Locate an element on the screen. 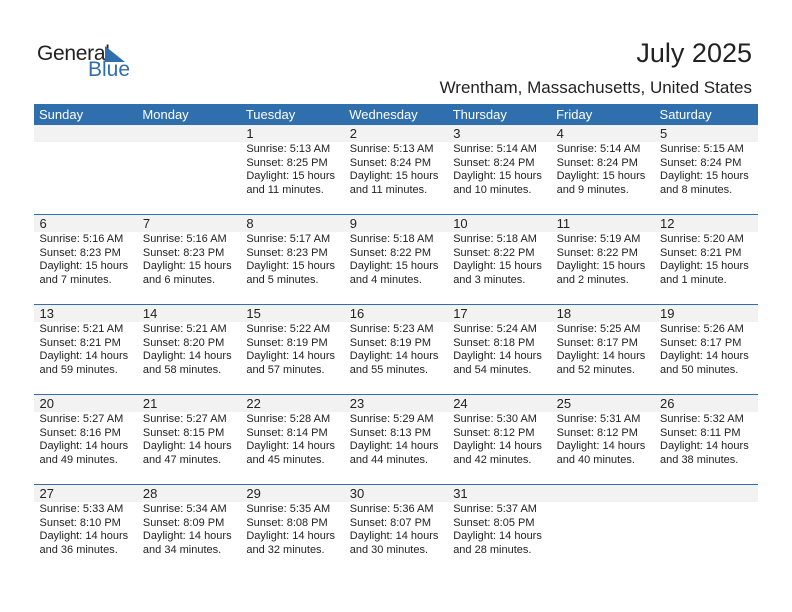 This screenshot has width=792, height=612. minutes-text: and 8 minutes. is located at coordinates (696, 189).